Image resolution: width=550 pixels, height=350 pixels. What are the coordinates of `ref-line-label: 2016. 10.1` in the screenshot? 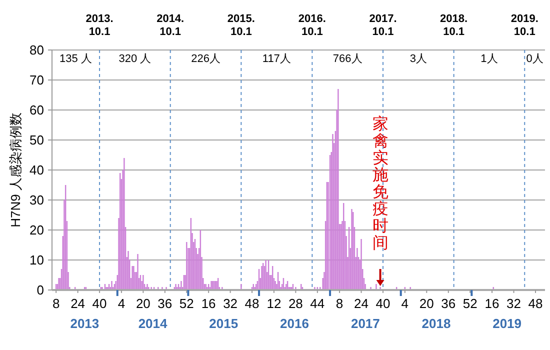 It's located at (312, 25).